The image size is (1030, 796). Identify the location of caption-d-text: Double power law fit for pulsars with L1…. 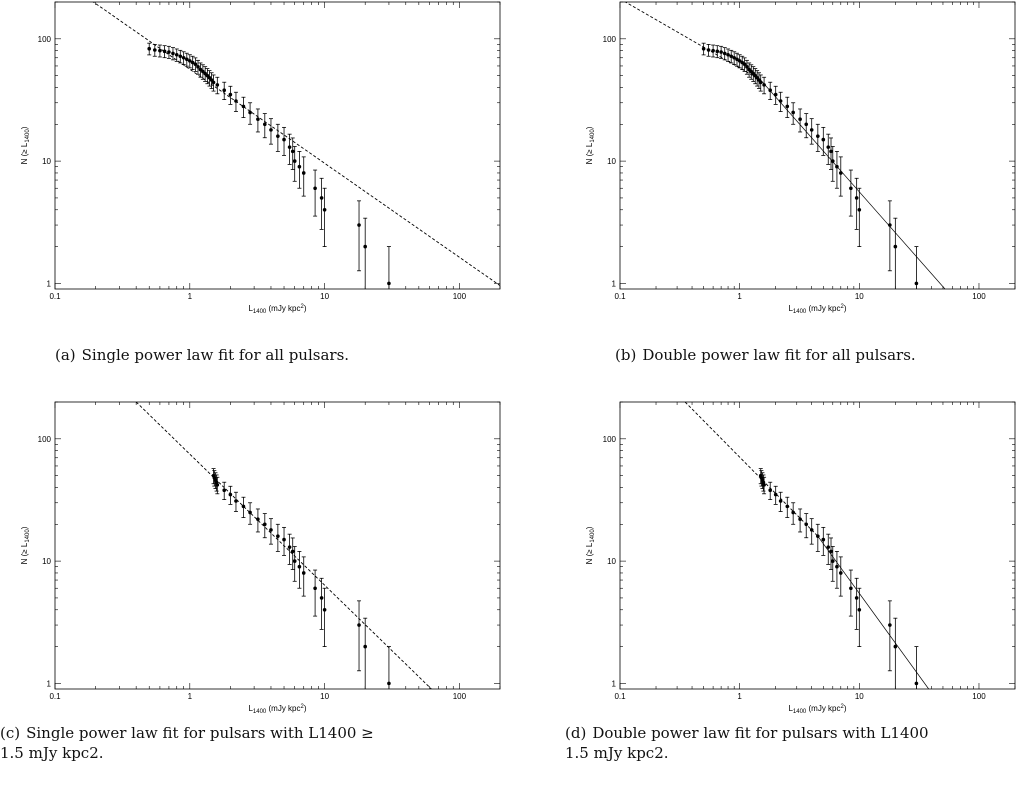
(760, 733).